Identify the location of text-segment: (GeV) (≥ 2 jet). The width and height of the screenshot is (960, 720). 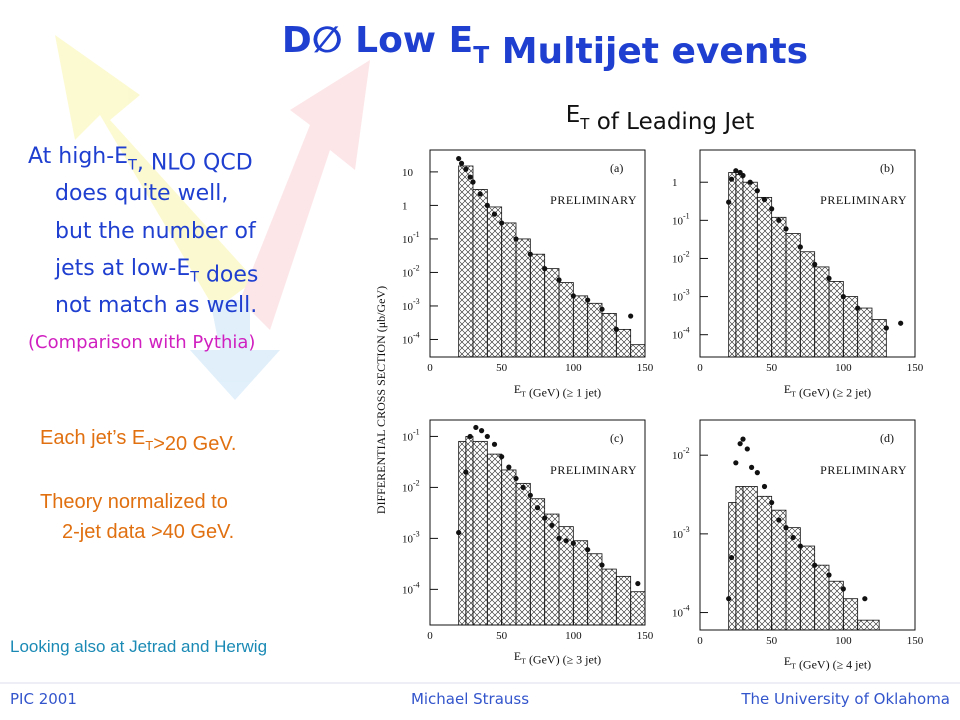
(833, 393).